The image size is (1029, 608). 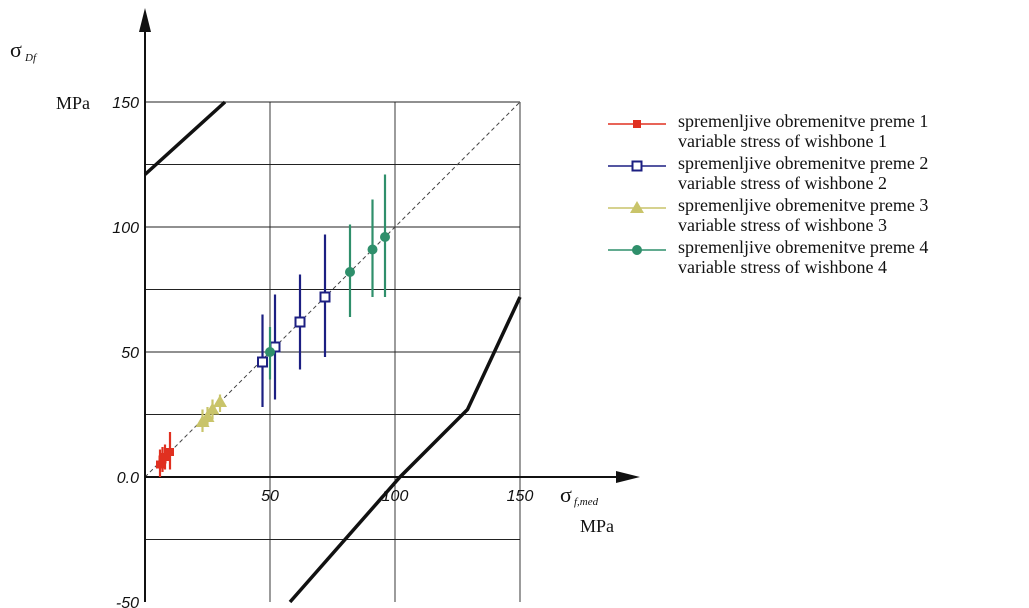 What do you see at coordinates (31, 58) in the screenshot?
I see `y-axis-subscript: Df` at bounding box center [31, 58].